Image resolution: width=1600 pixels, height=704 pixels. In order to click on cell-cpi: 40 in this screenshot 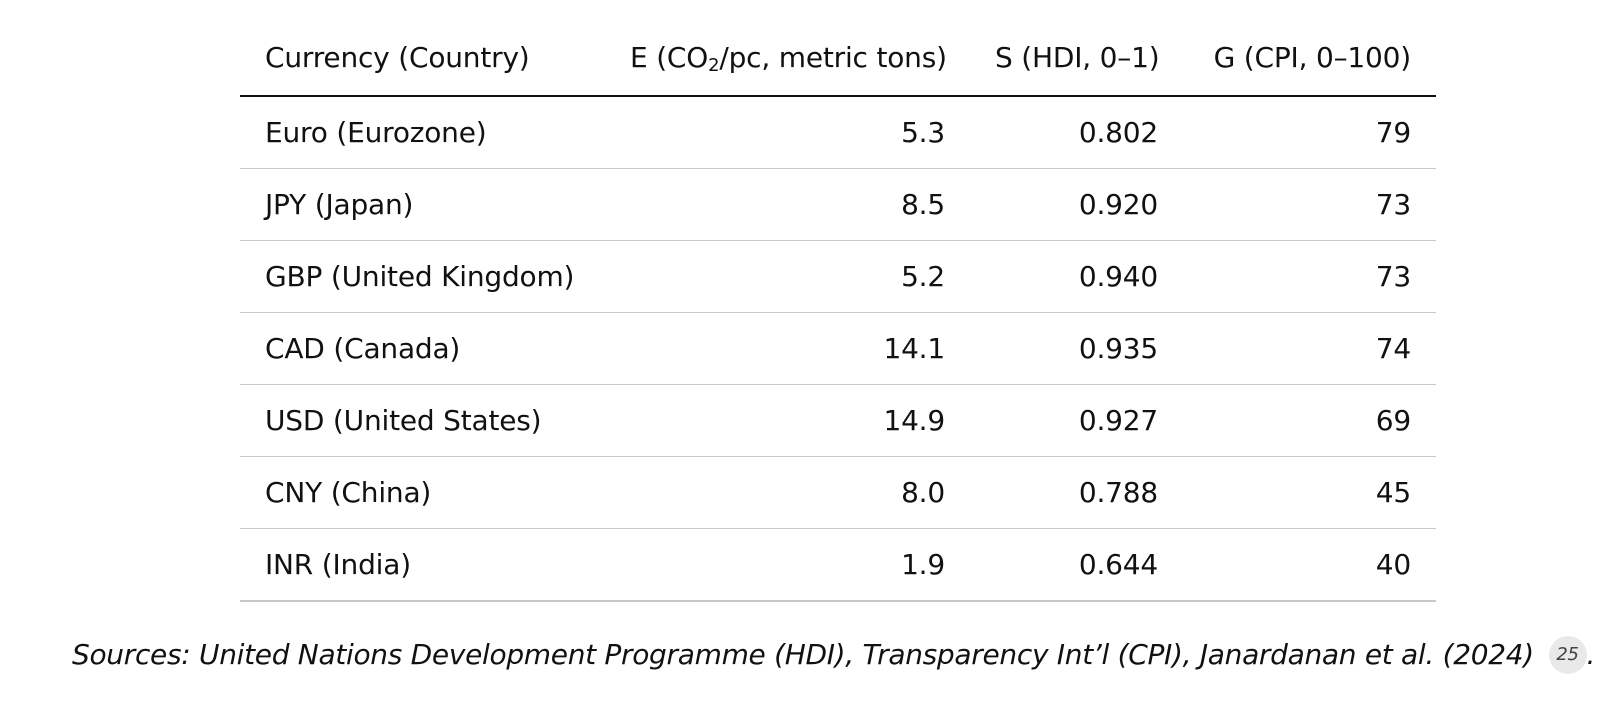, I will do `click(1309, 565)`.